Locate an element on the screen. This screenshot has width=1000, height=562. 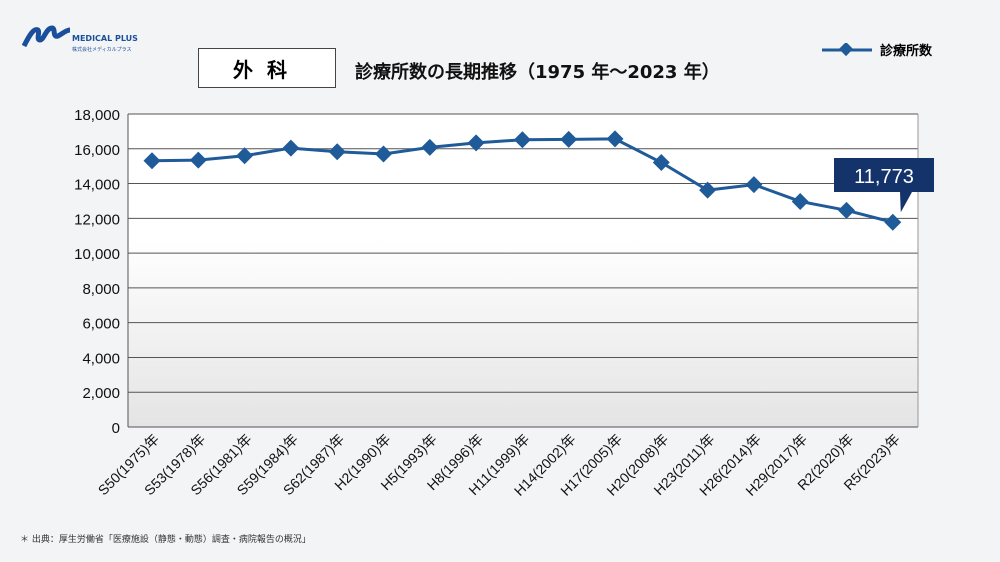
y-tick-label: 8,000 is located at coordinates (101, 289).